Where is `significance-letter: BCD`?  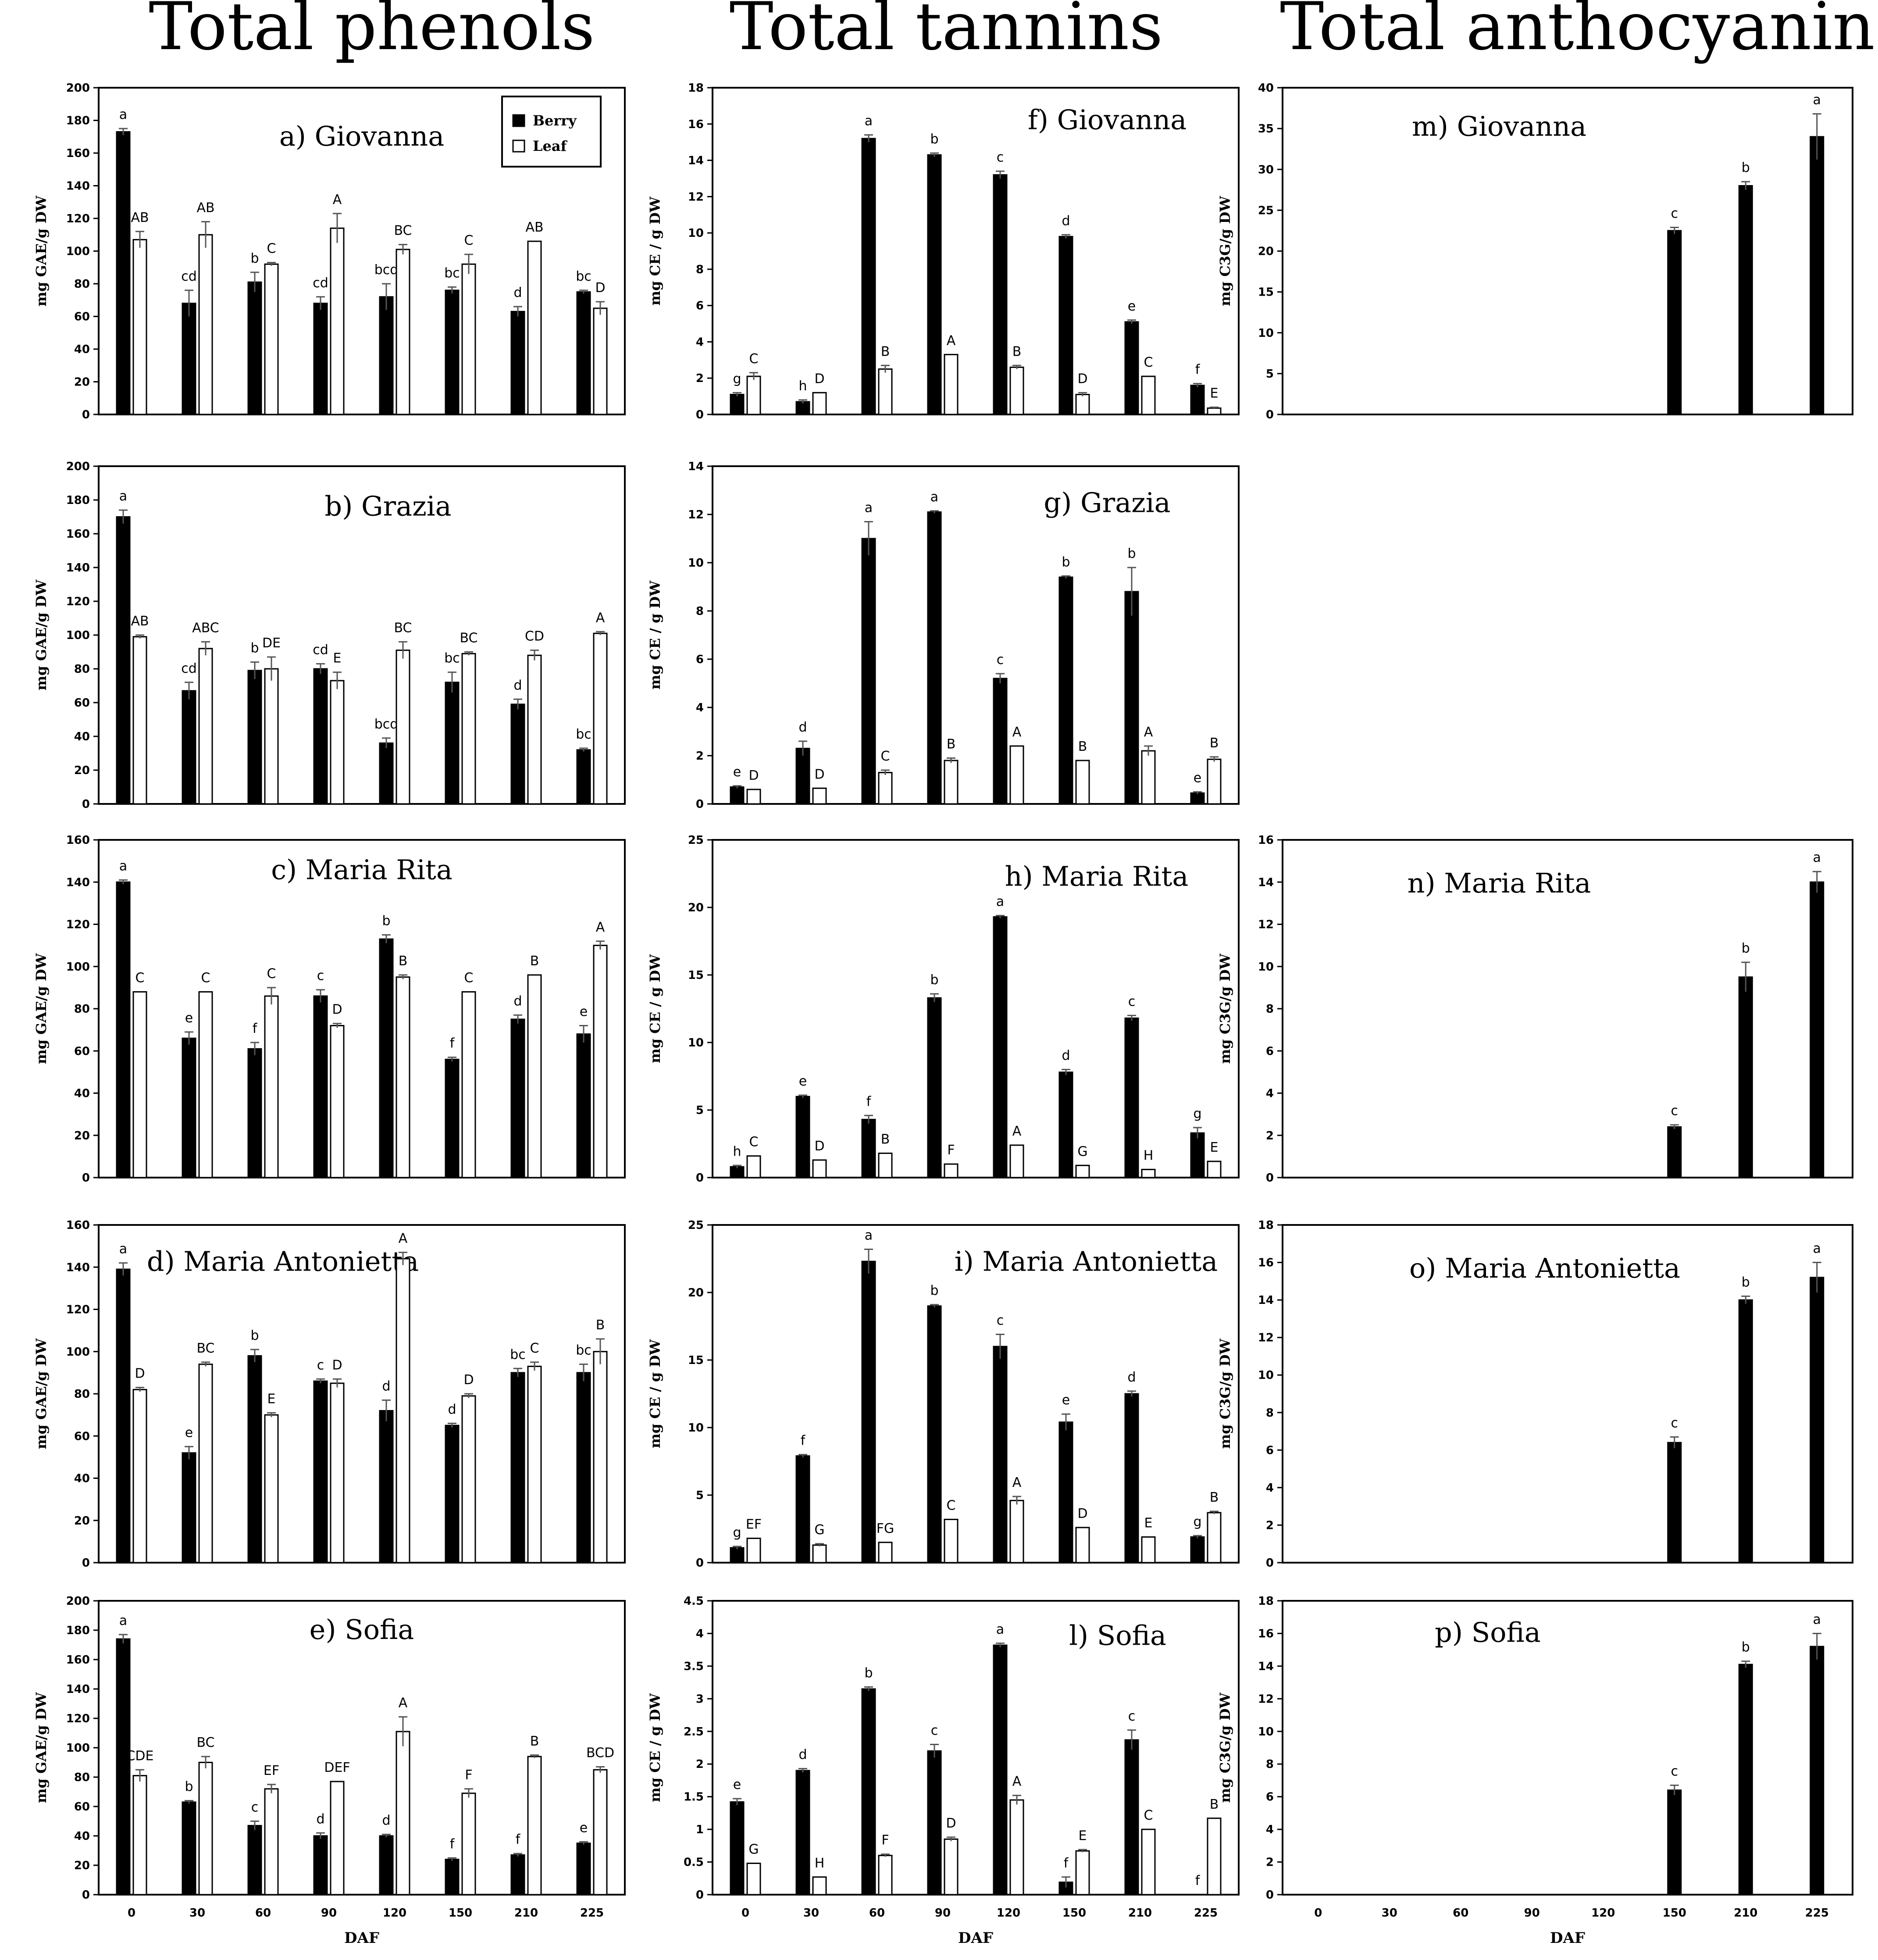 significance-letter: BCD is located at coordinates (600, 1753).